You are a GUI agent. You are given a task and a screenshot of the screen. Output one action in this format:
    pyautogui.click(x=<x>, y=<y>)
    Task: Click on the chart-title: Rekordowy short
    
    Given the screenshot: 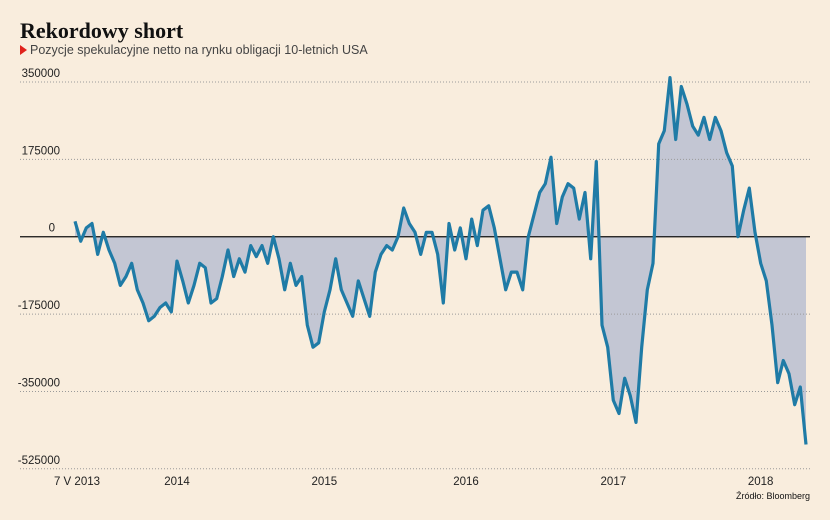 What is the action you would take?
    pyautogui.click(x=102, y=30)
    